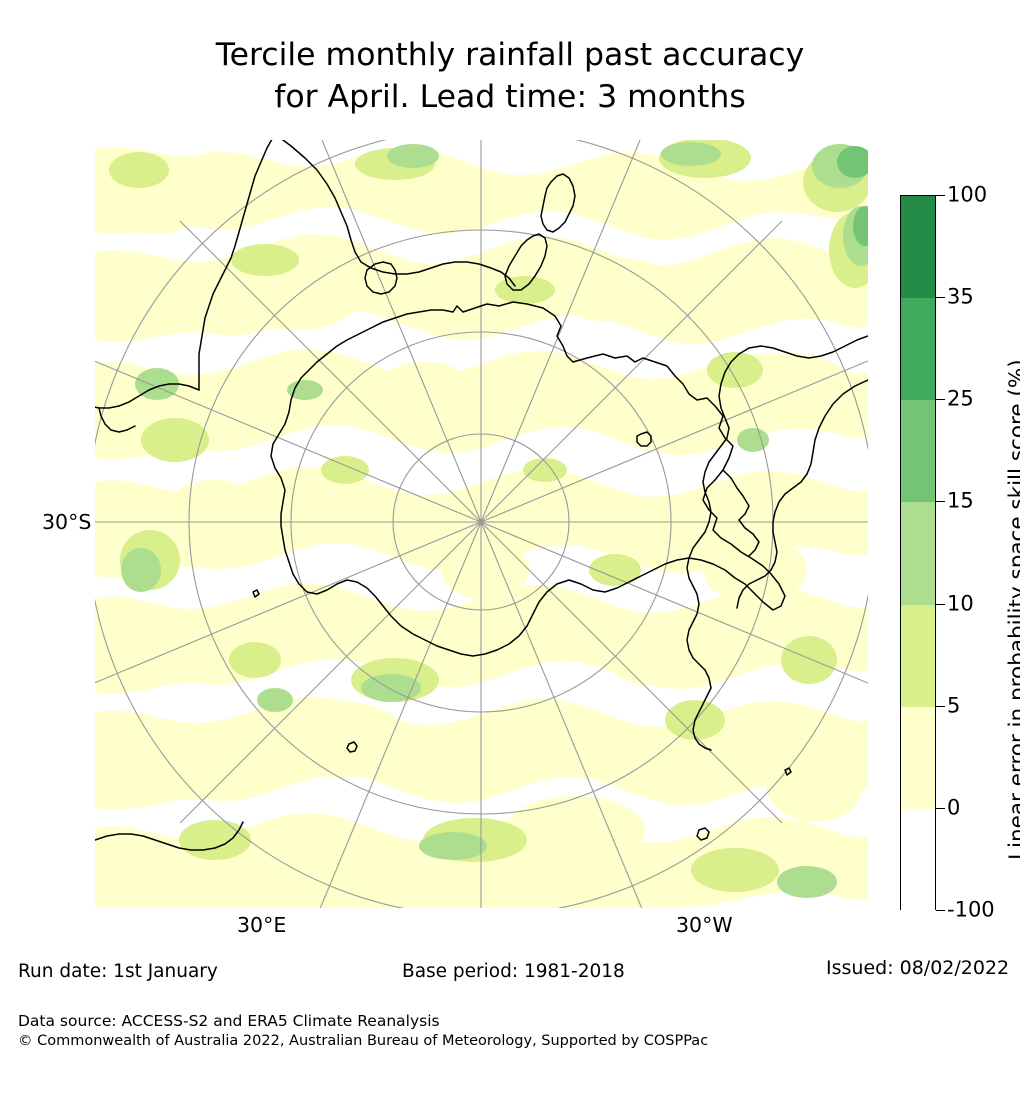  What do you see at coordinates (918, 968) in the screenshot?
I see `issued-date-label: Issued: 08/02/2022` at bounding box center [918, 968].